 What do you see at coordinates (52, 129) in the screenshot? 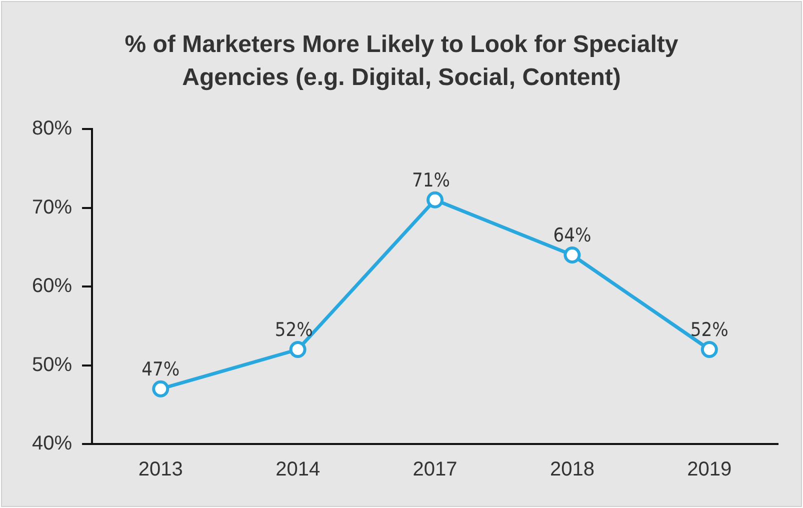
I see `y-tick-label: 80%` at bounding box center [52, 129].